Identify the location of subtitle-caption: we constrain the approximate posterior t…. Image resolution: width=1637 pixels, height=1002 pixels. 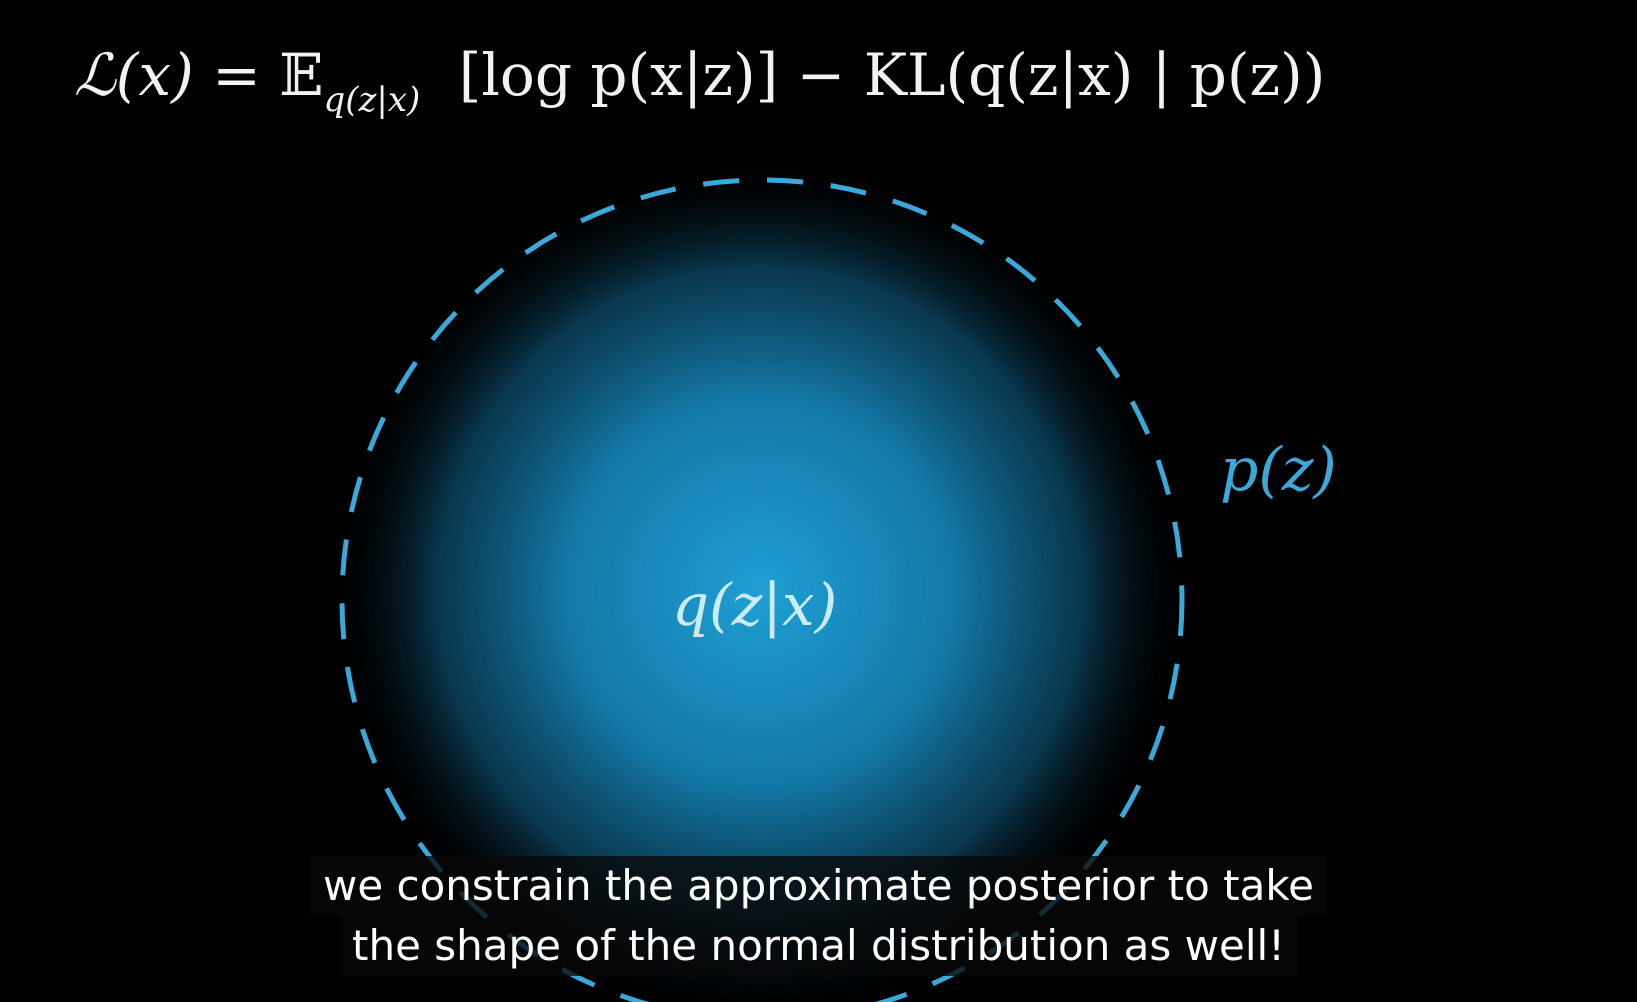
(818, 916).